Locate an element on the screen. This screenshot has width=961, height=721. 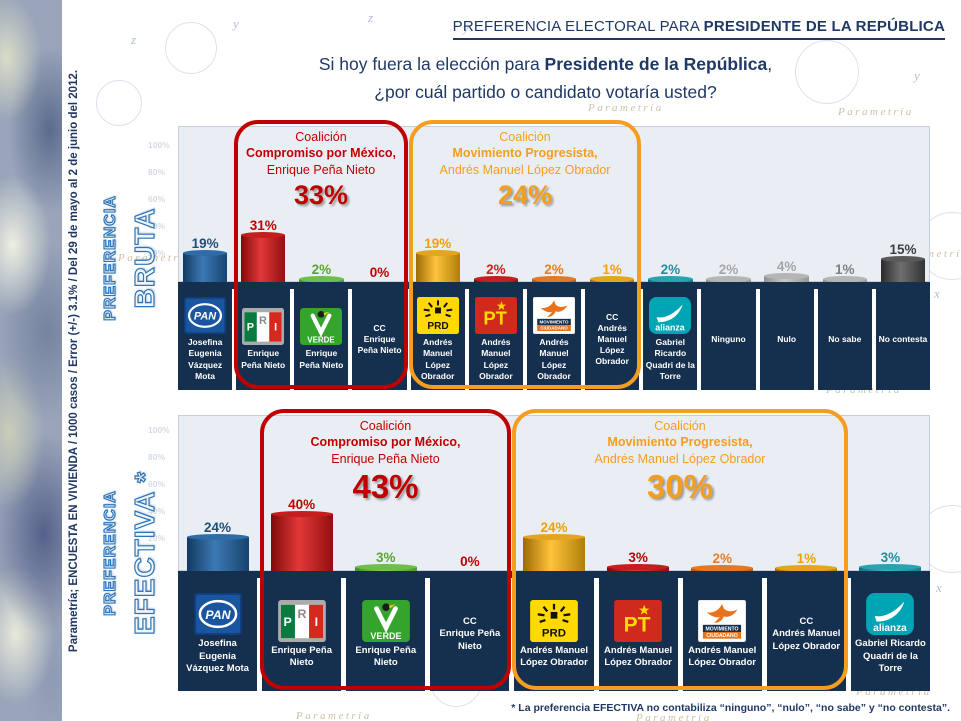
axis-letter-z: z is located at coordinates (134, 39).